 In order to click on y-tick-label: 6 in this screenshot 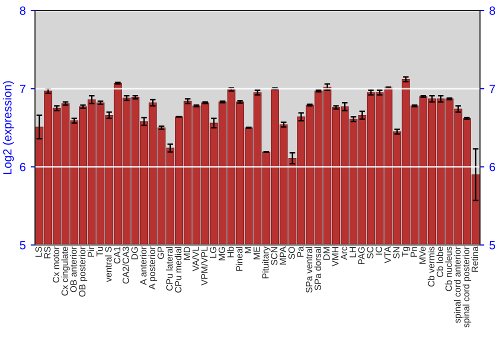, I will do `click(23, 167)`.